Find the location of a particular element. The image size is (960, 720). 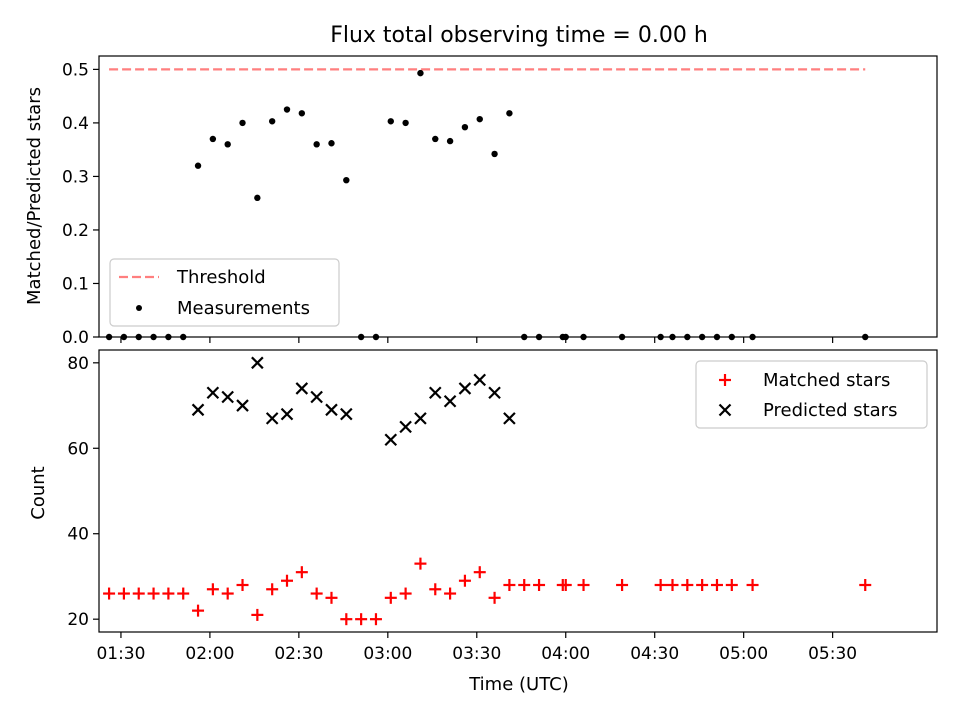

bottom-legend-box is located at coordinates (811, 394).